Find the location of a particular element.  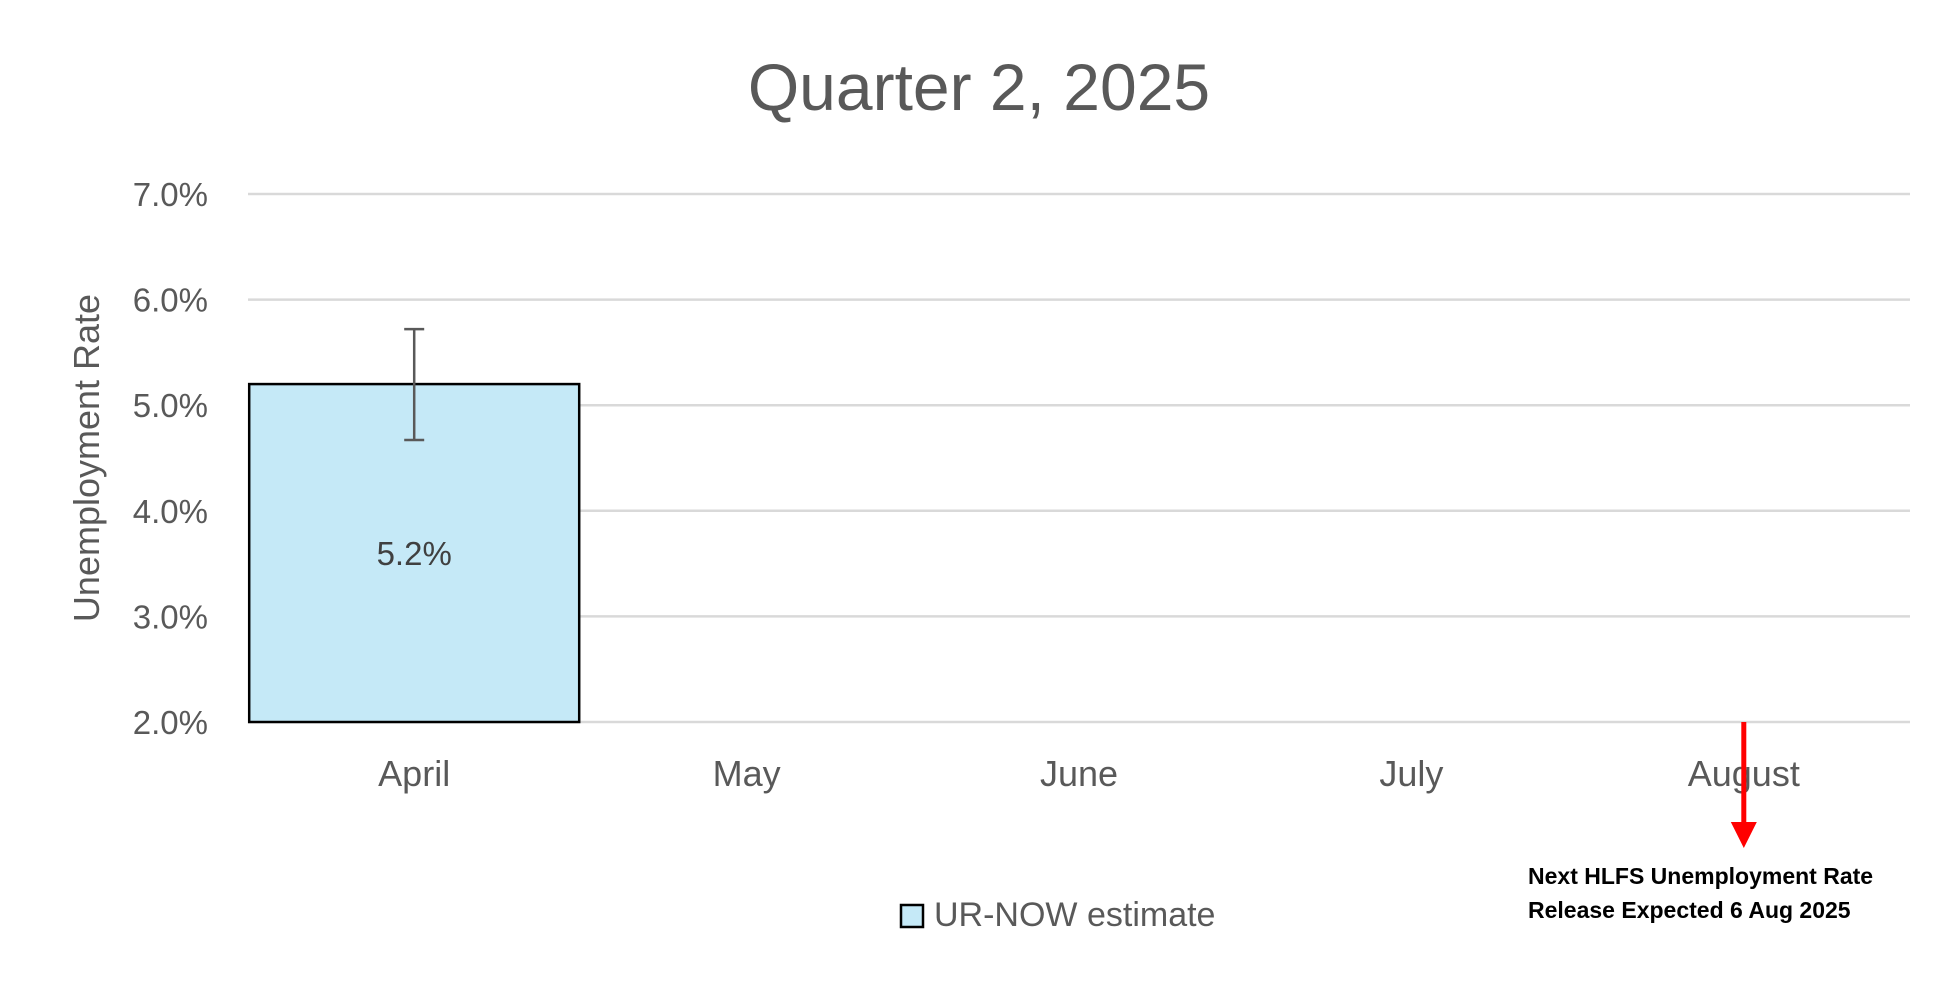

chart-title: Quarter 2, 2025 is located at coordinates (979, 87).